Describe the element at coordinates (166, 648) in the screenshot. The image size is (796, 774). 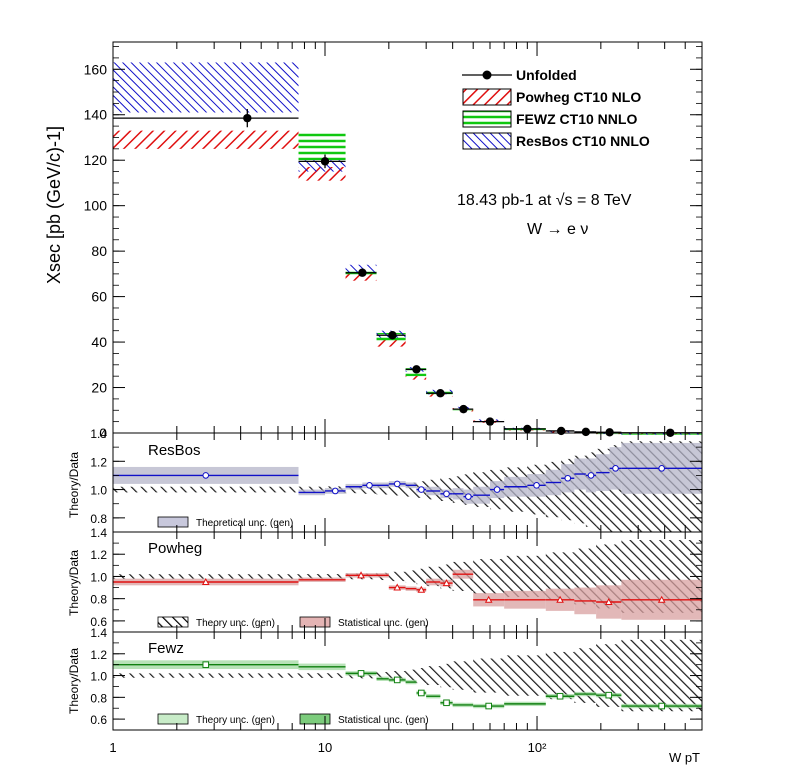
I see `fewz-panel-title: Fewz` at that location.